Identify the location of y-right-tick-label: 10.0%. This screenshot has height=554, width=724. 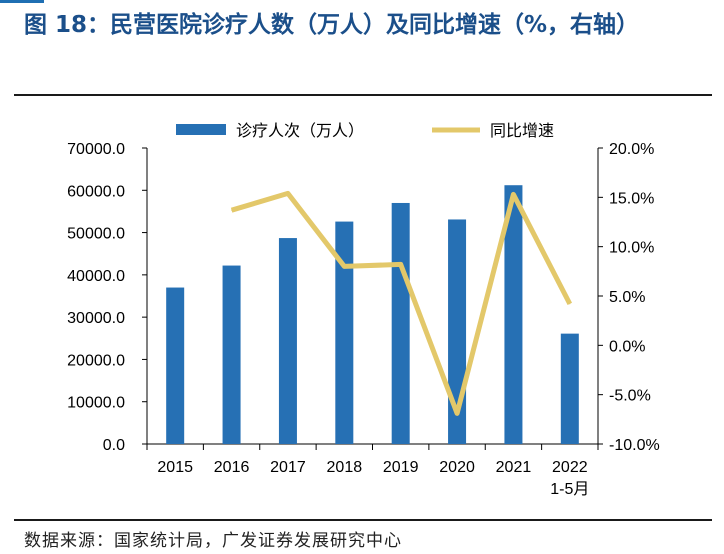
(631, 248).